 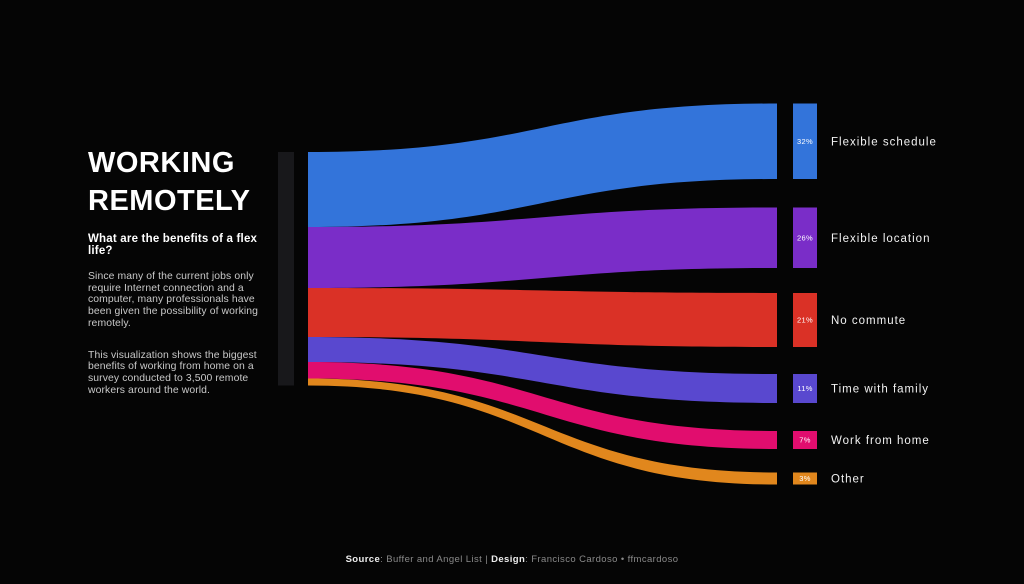 I want to click on source-node-bar, so click(x=286, y=269).